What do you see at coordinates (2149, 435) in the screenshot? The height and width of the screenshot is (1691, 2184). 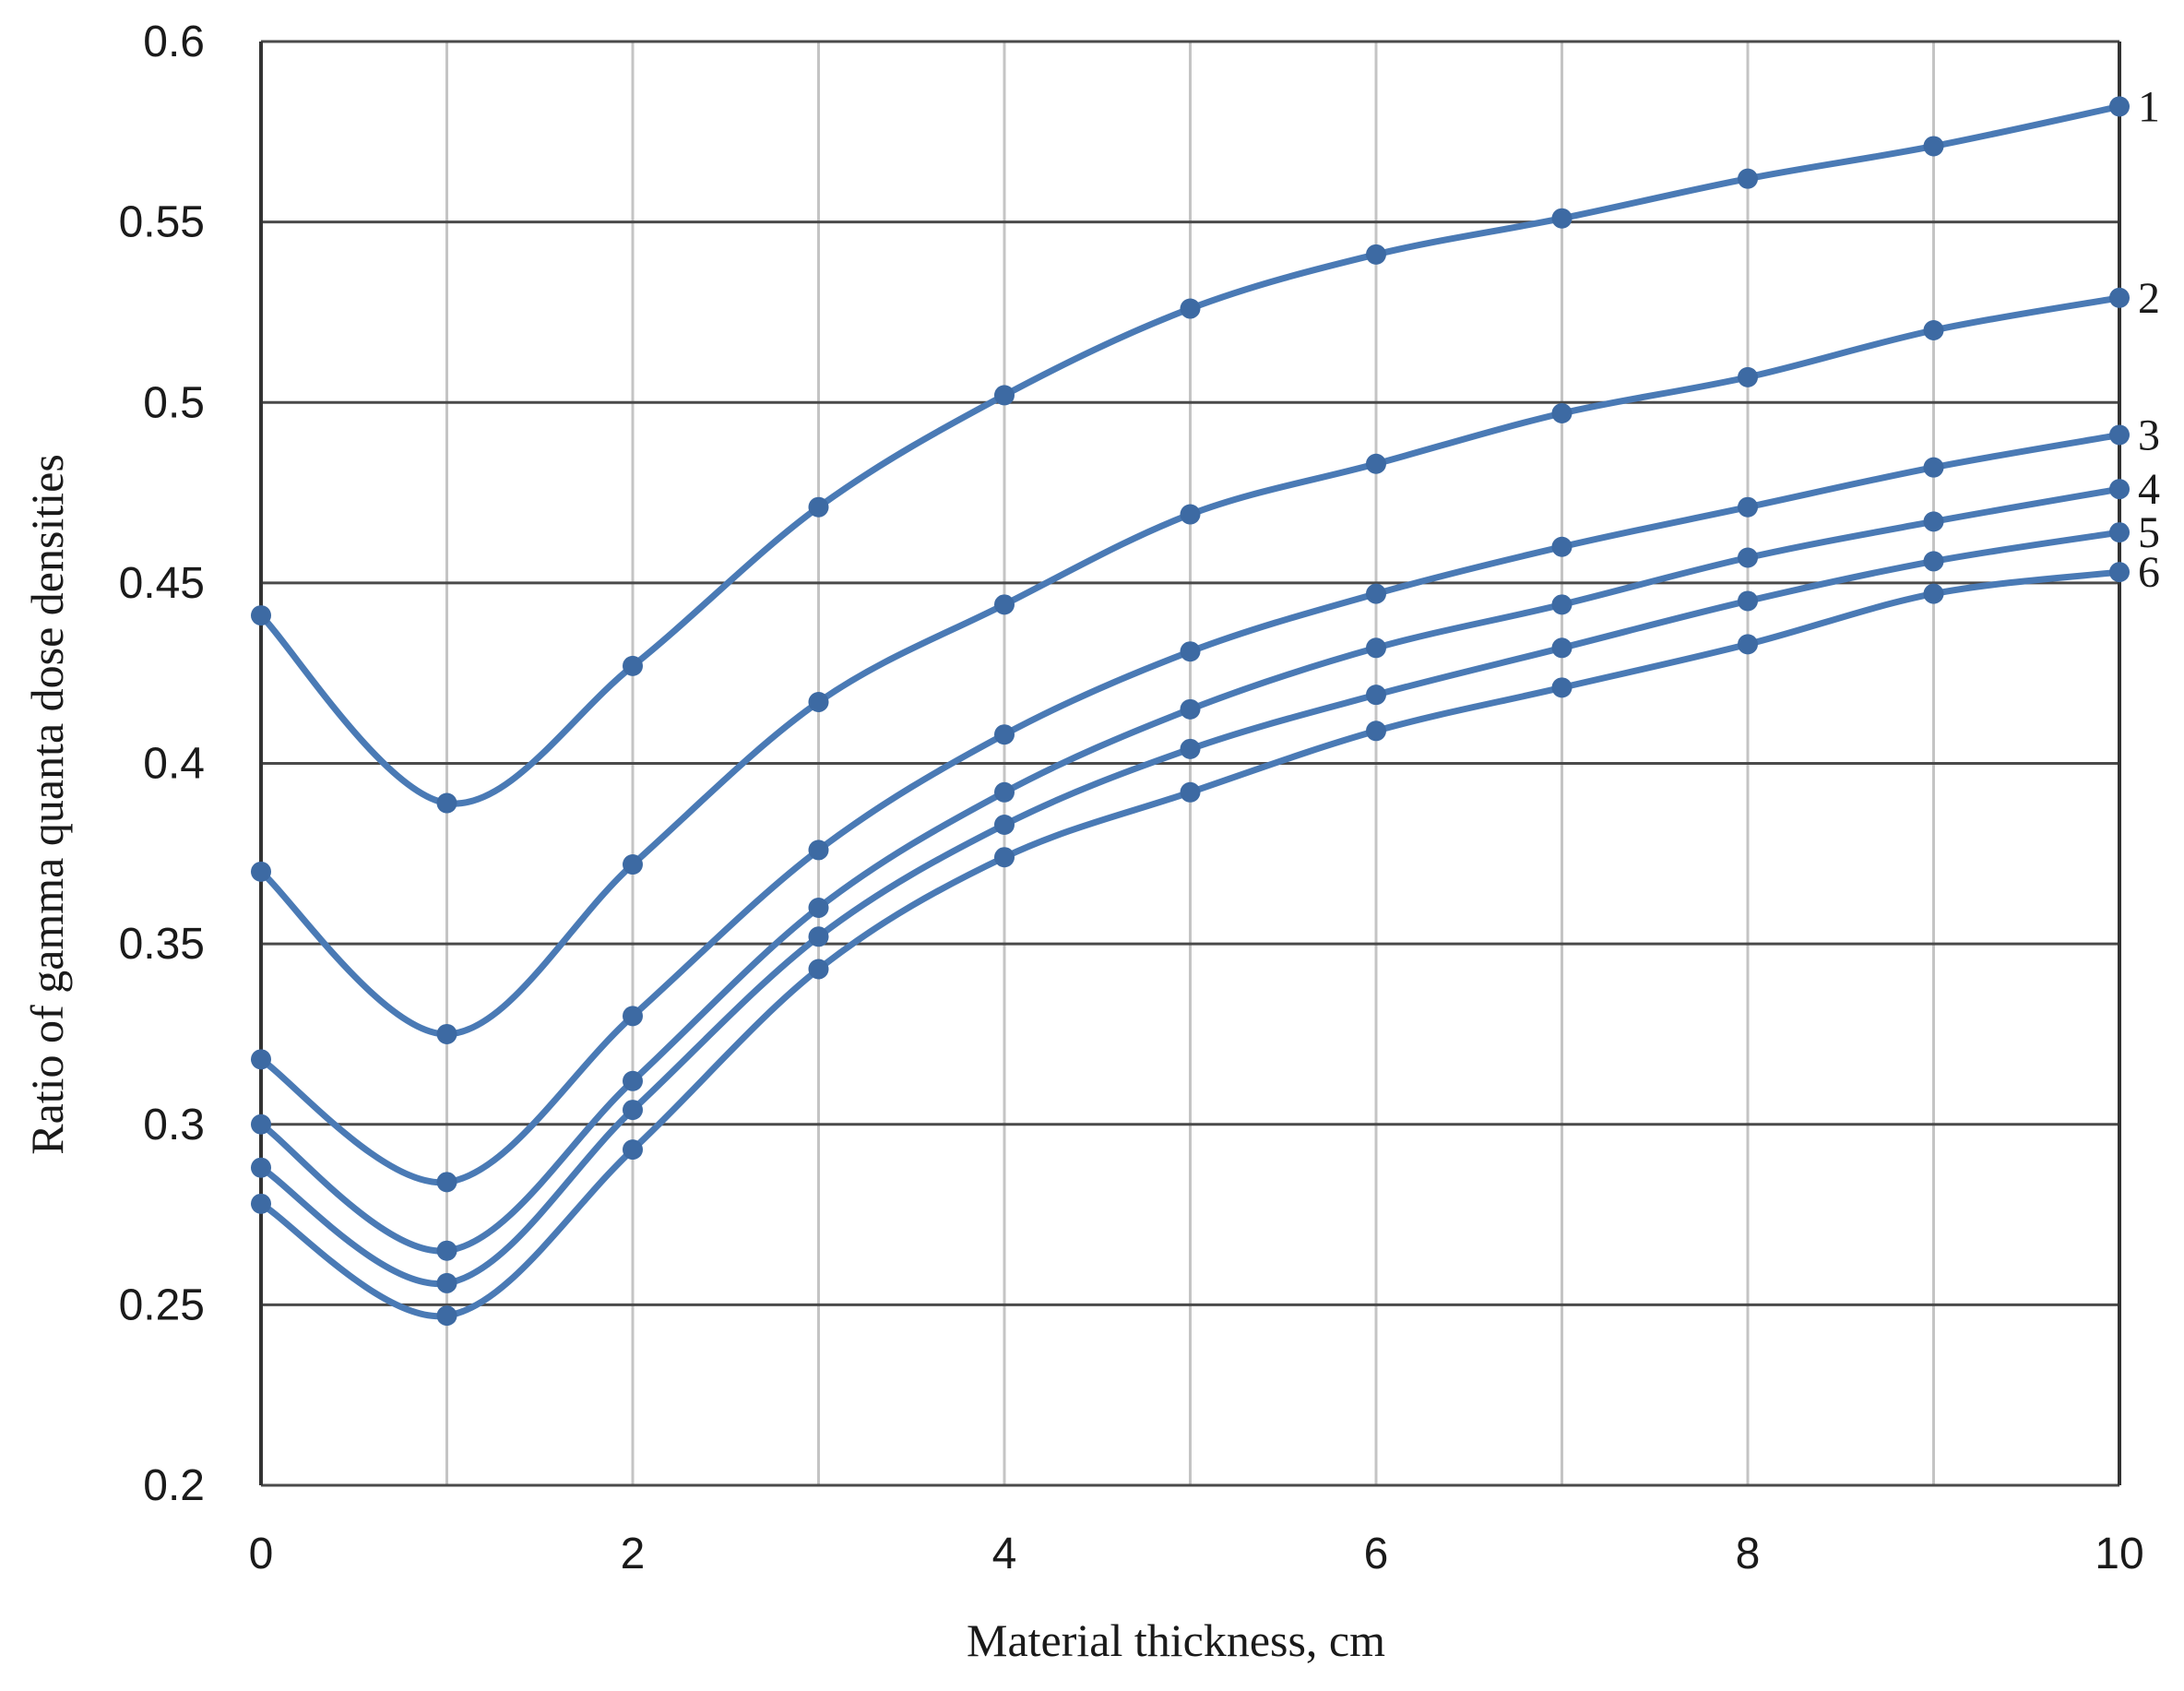 I see `series-label-3: 3` at bounding box center [2149, 435].